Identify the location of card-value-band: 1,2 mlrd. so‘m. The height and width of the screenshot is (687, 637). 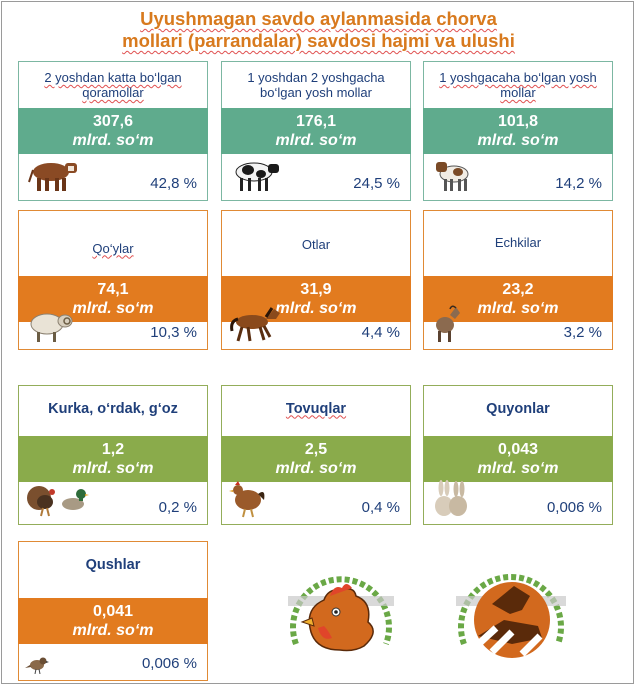
(113, 459).